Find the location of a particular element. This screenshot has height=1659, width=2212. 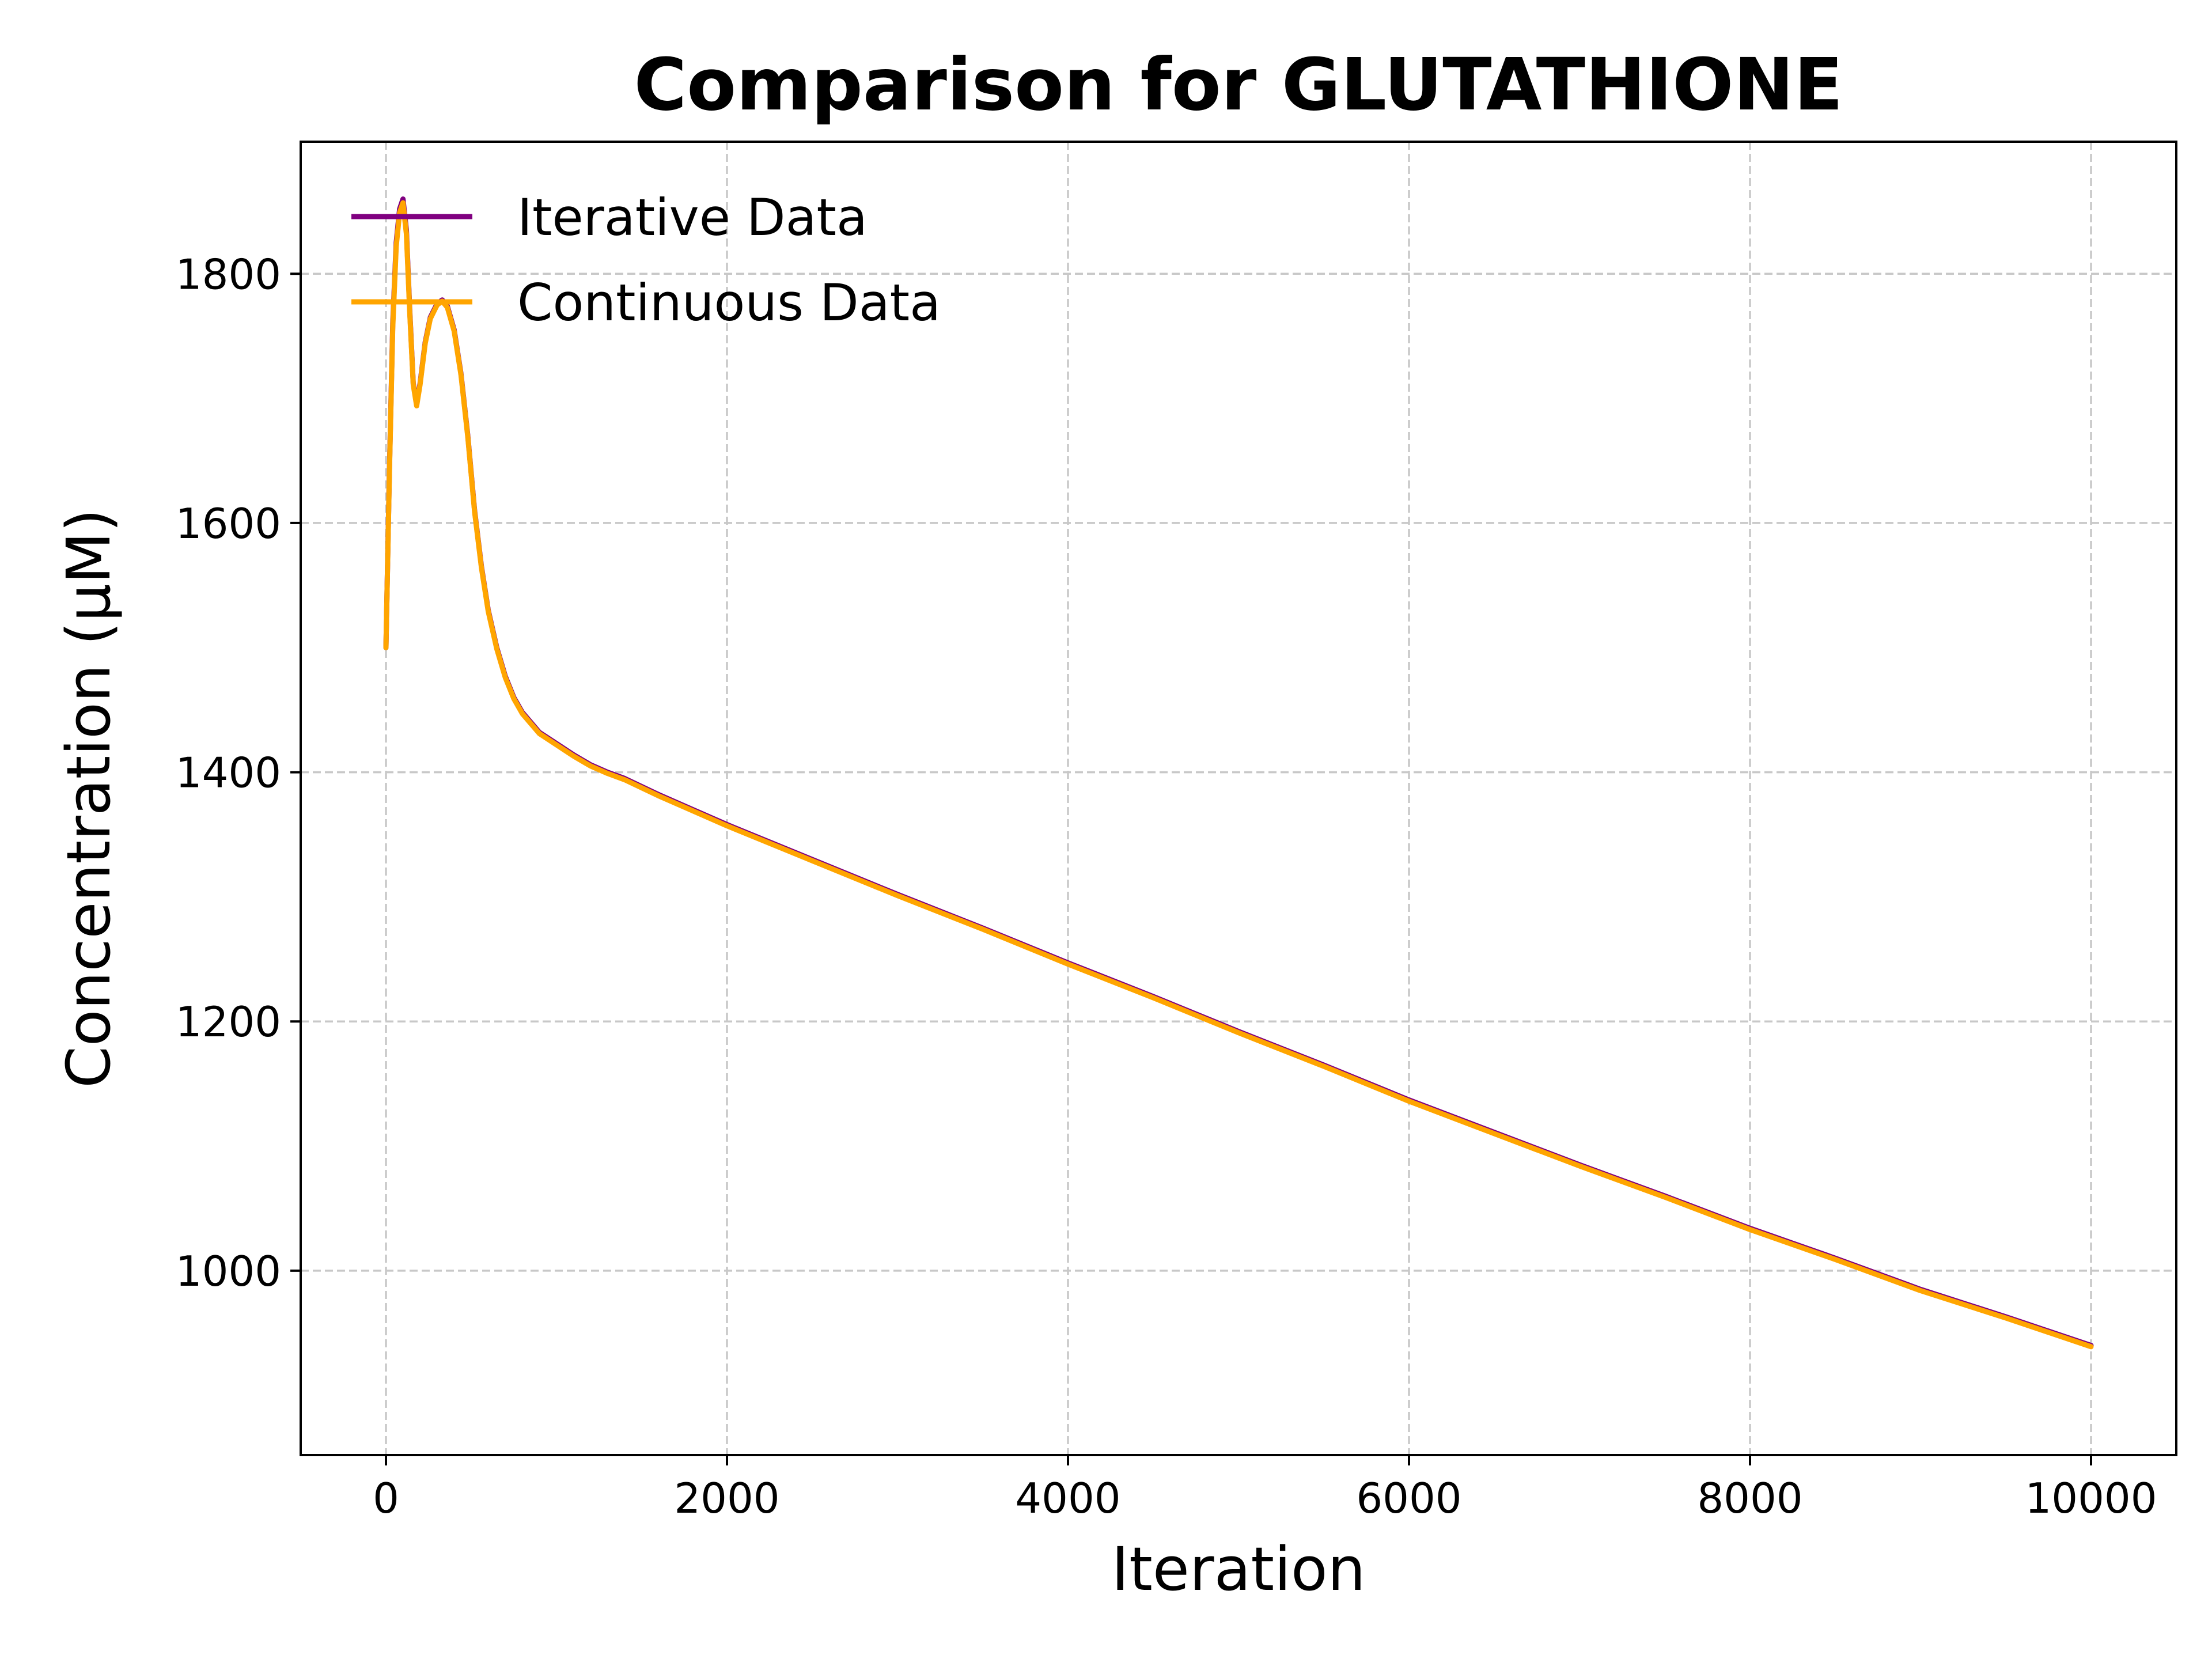

x-tick-label: 8000 is located at coordinates (1749, 1498).